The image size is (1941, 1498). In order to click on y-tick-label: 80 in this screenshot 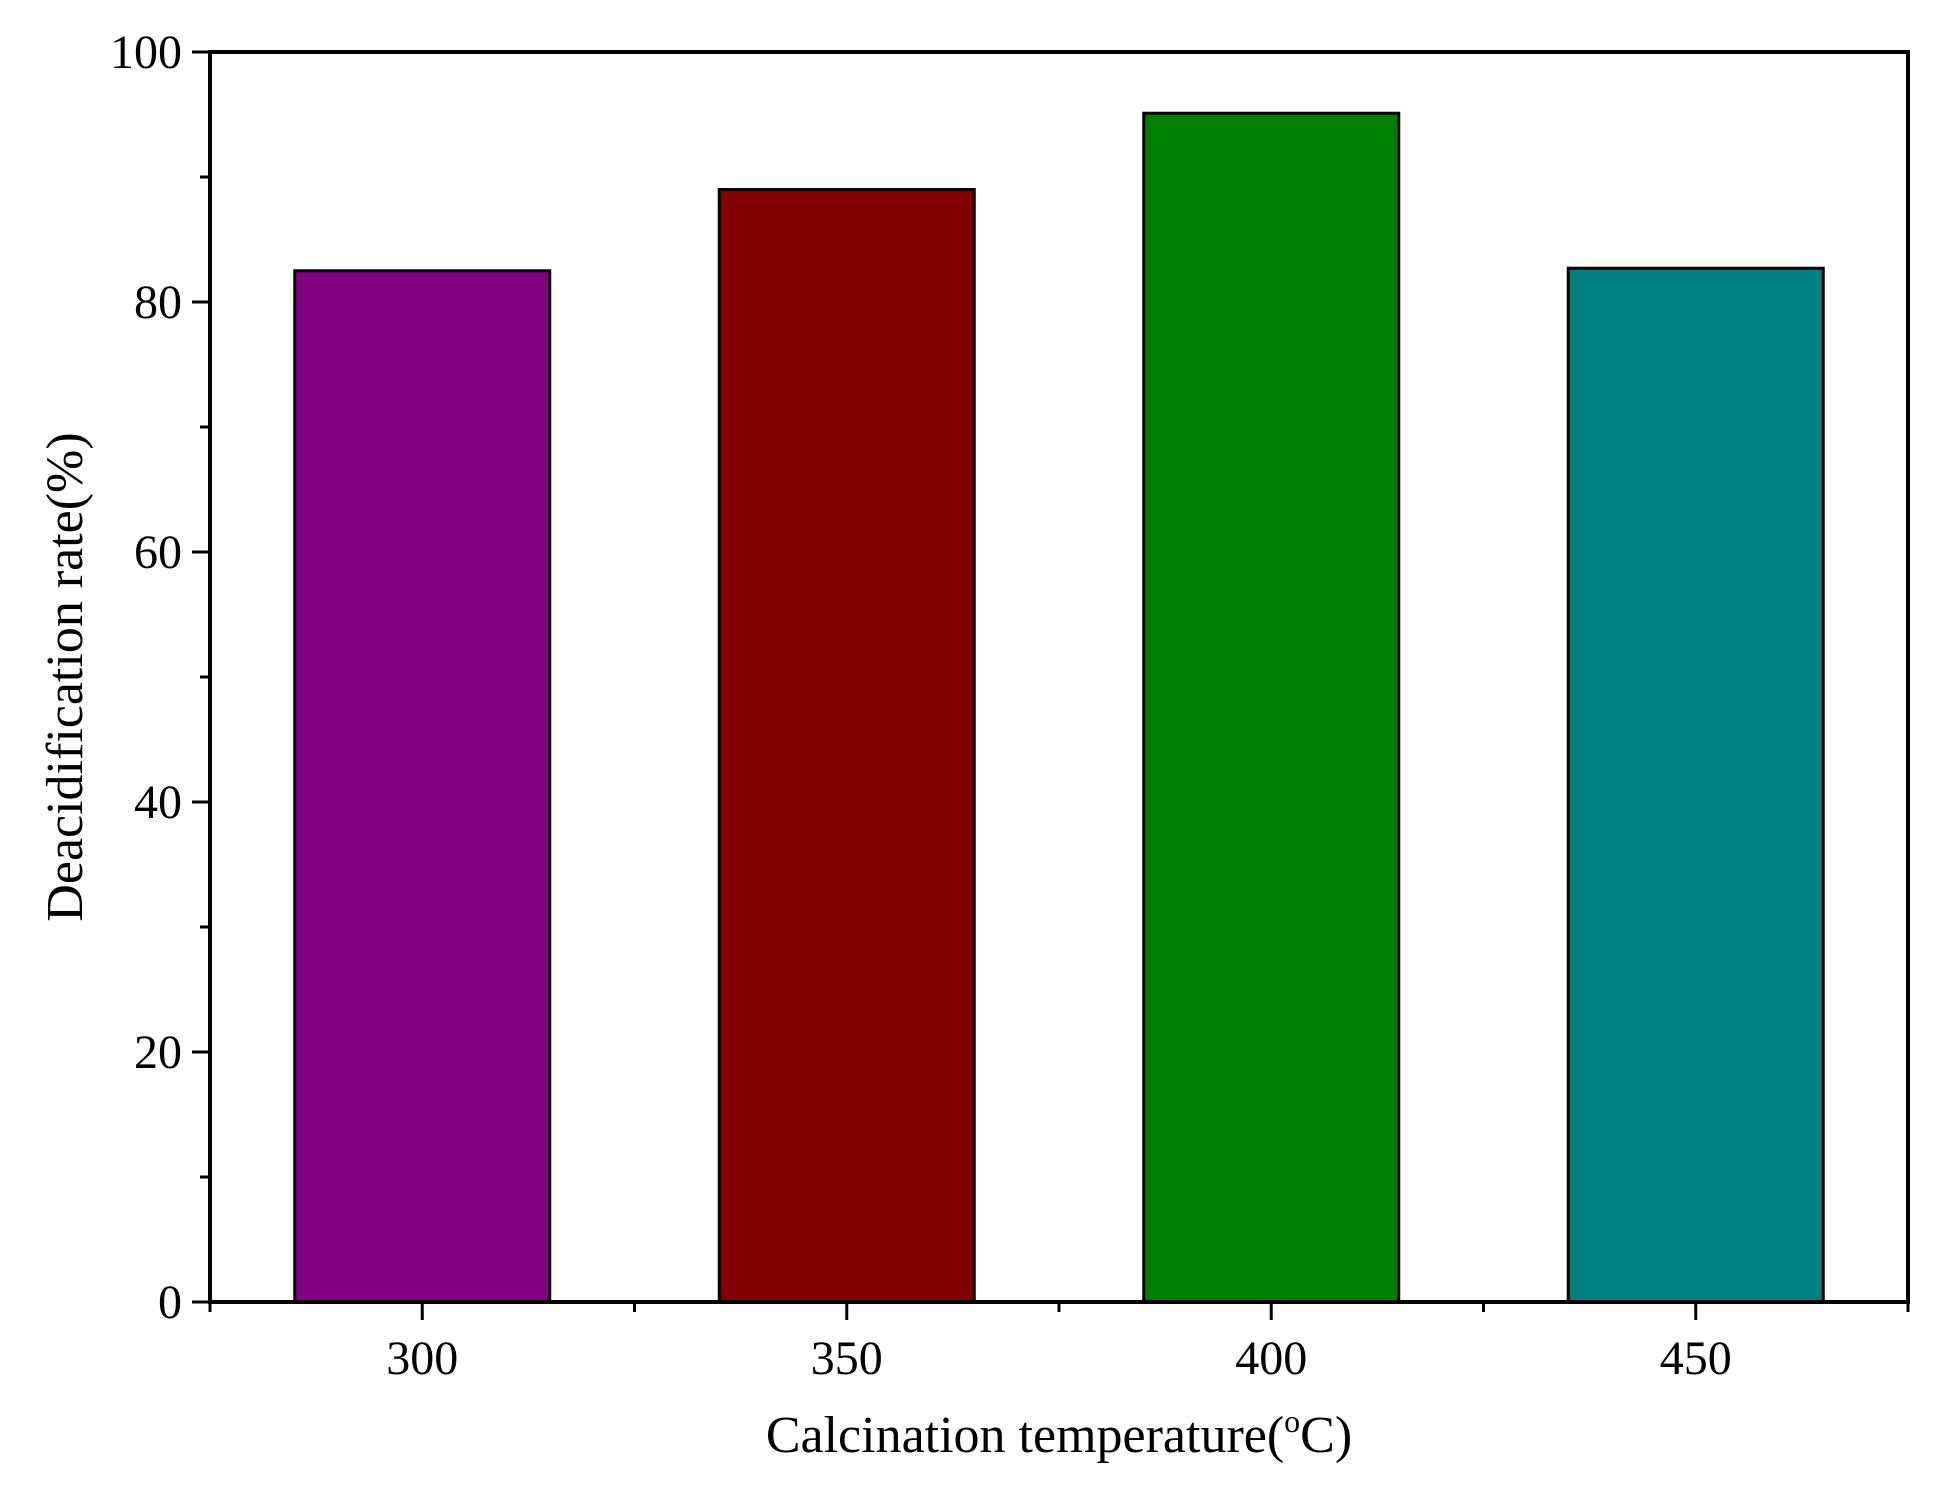, I will do `click(158, 302)`.